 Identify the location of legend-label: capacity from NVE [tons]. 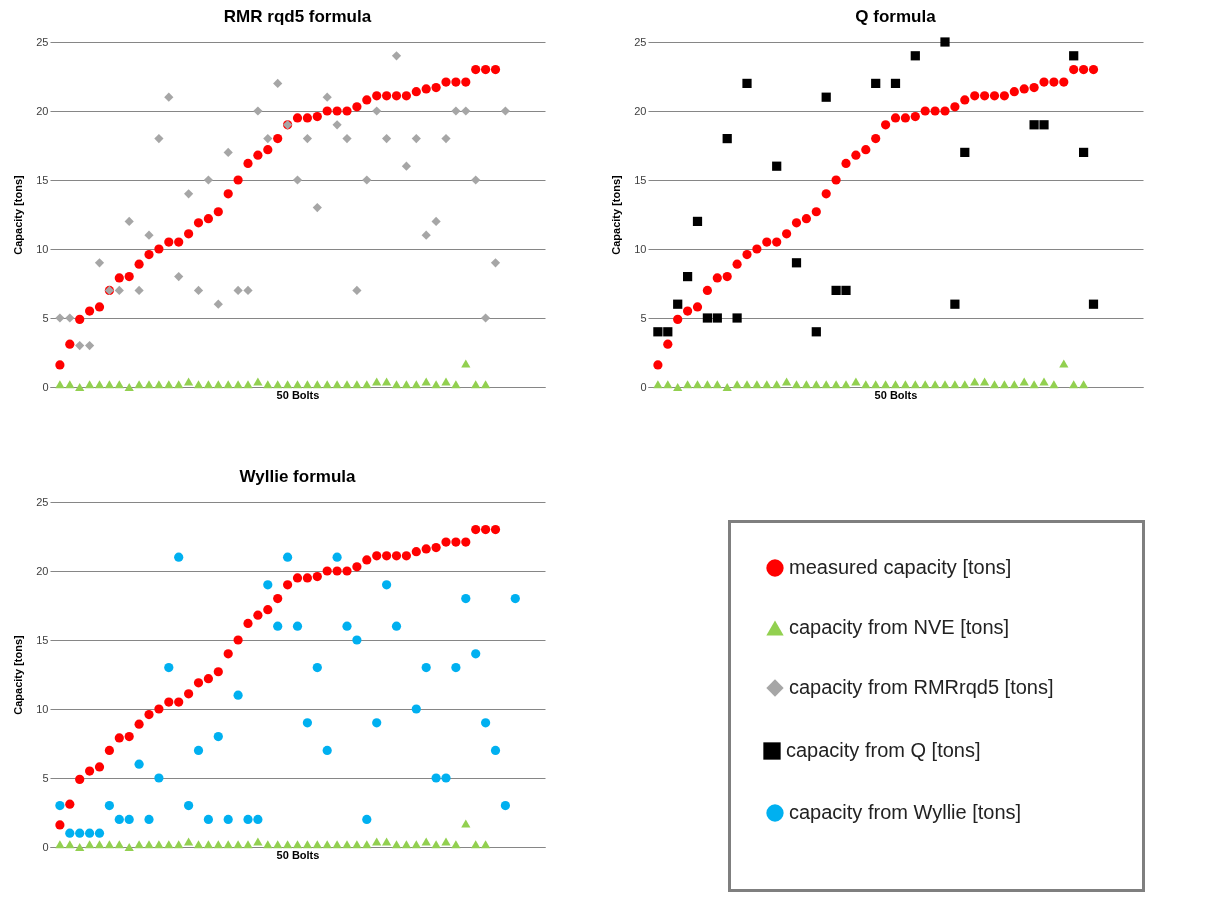
(899, 627).